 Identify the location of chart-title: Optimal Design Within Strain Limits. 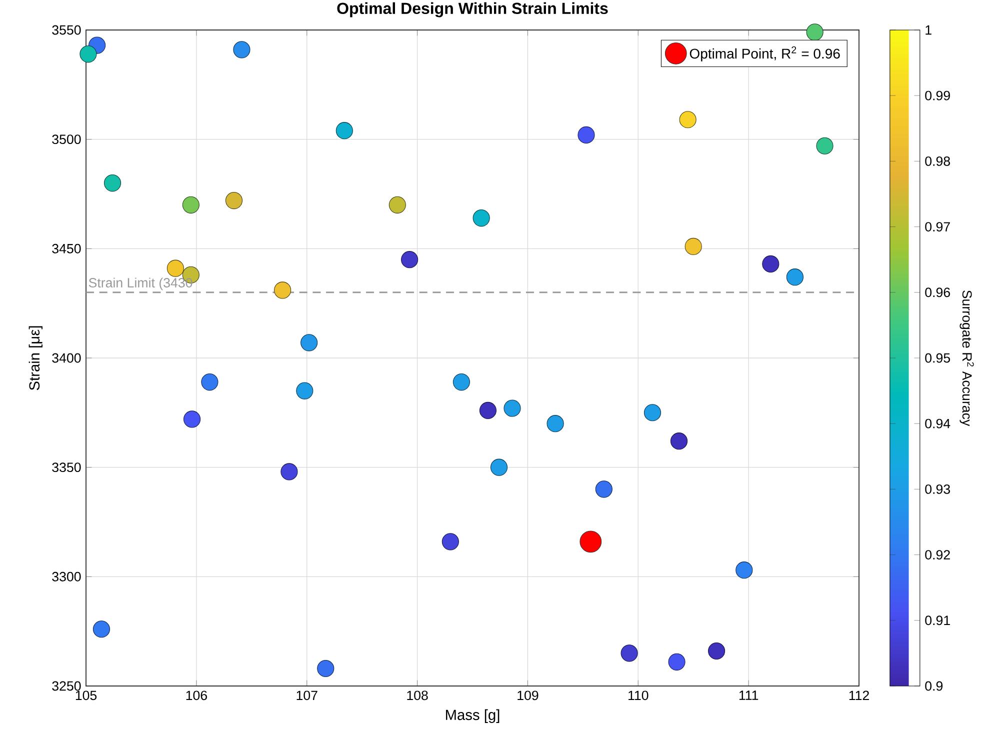
(472, 10).